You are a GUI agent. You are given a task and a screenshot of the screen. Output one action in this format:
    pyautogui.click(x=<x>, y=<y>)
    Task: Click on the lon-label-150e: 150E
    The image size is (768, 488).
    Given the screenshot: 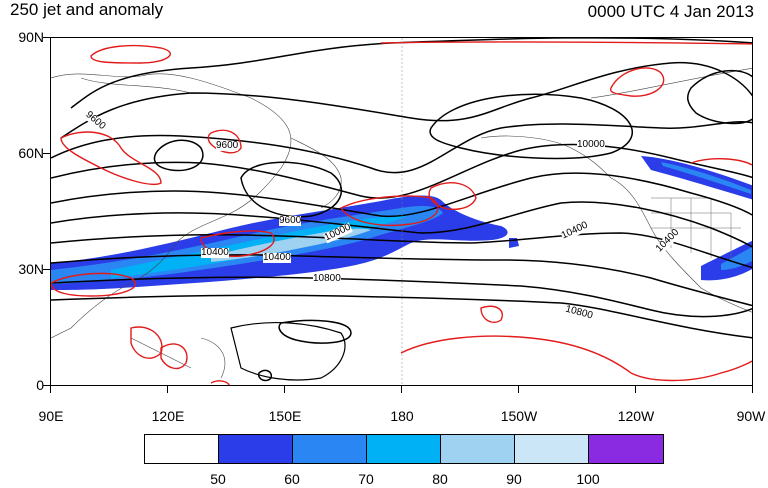 What is the action you would take?
    pyautogui.click(x=285, y=416)
    